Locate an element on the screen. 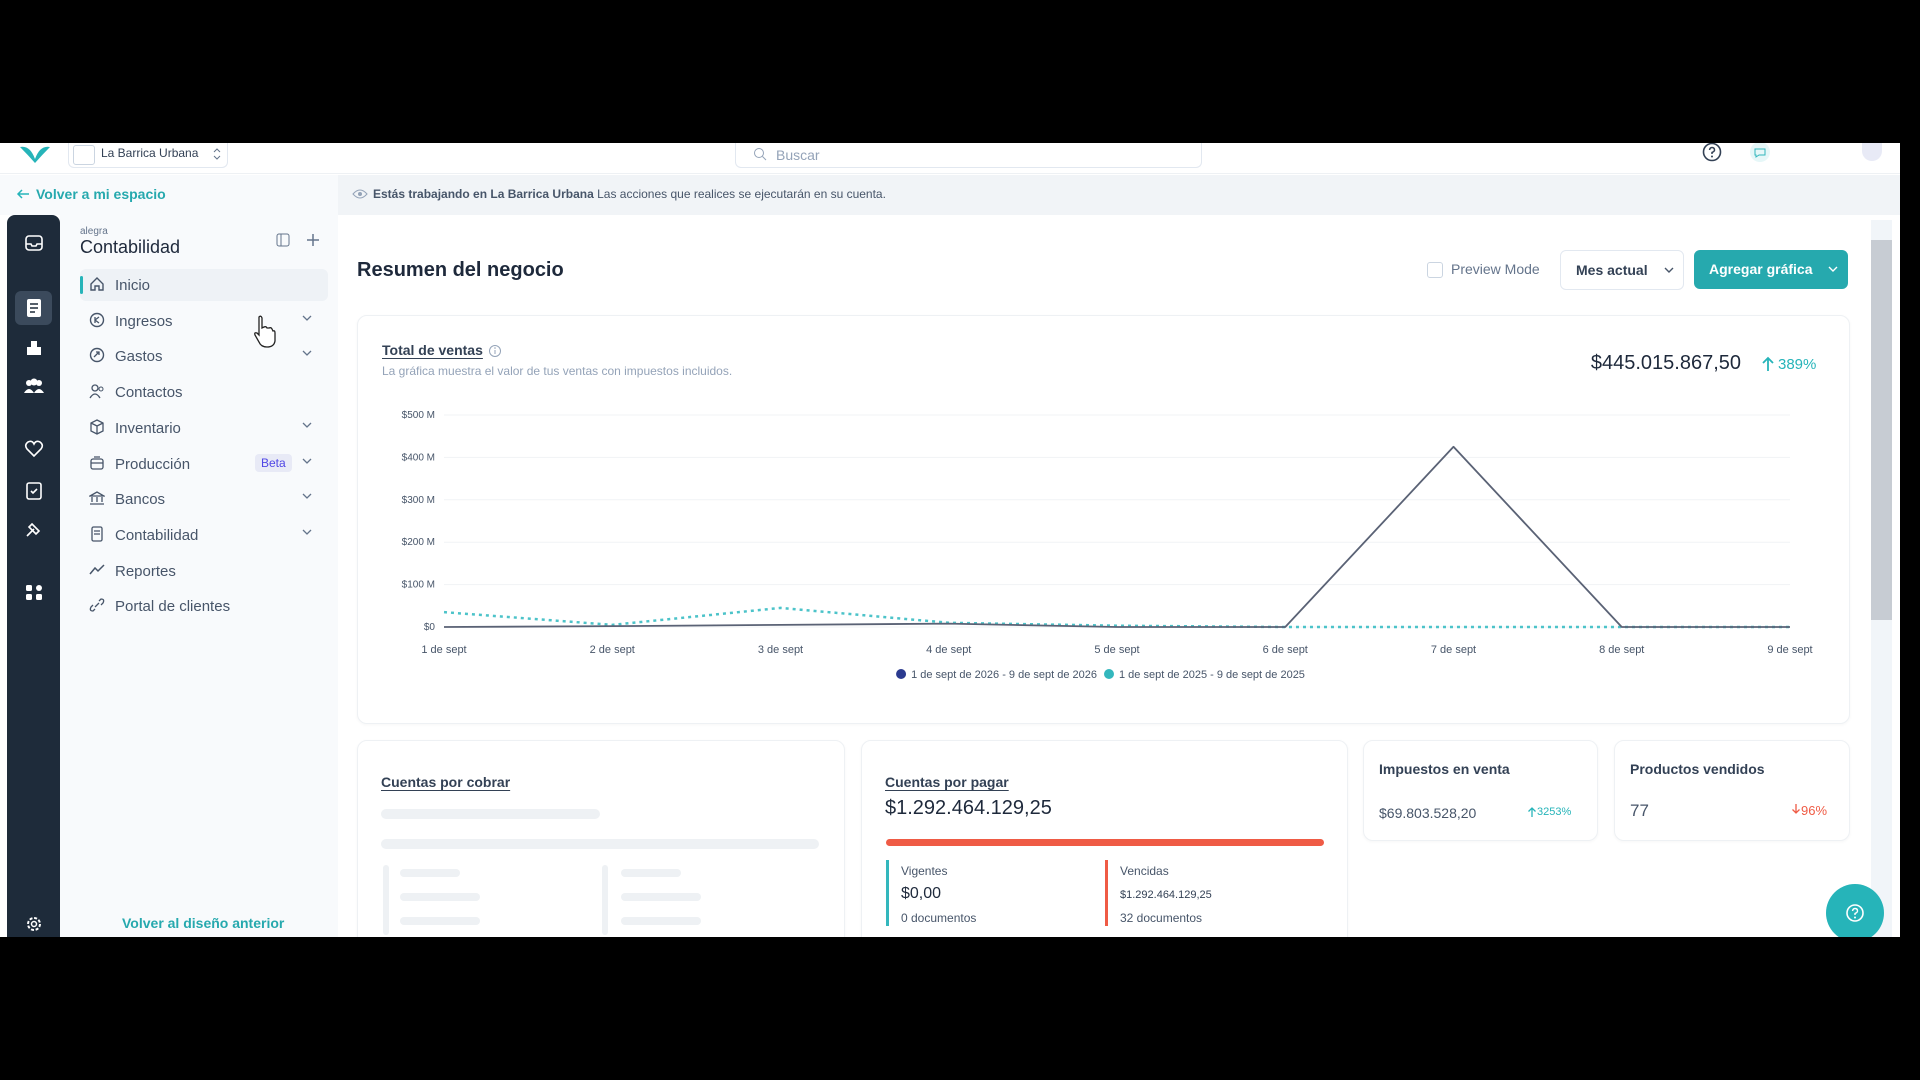  rail-people is located at coordinates (34, 386).